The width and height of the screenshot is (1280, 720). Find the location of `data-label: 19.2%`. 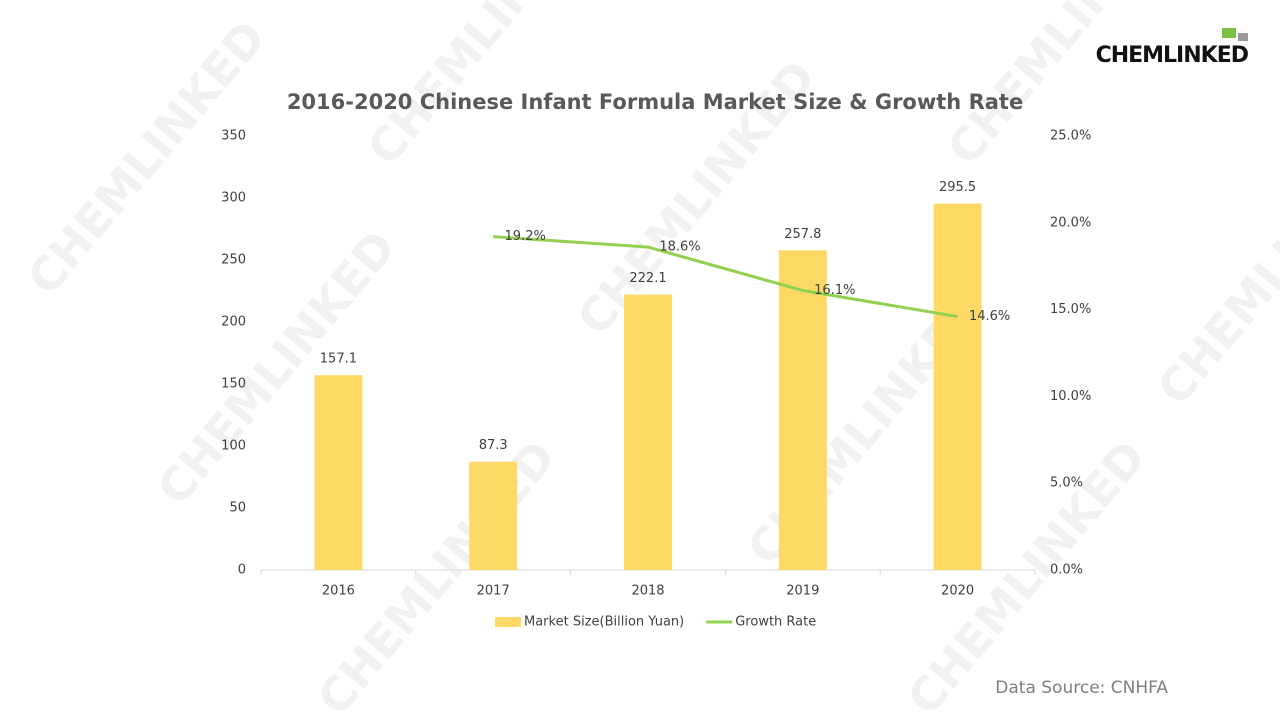

data-label: 19.2% is located at coordinates (525, 236).